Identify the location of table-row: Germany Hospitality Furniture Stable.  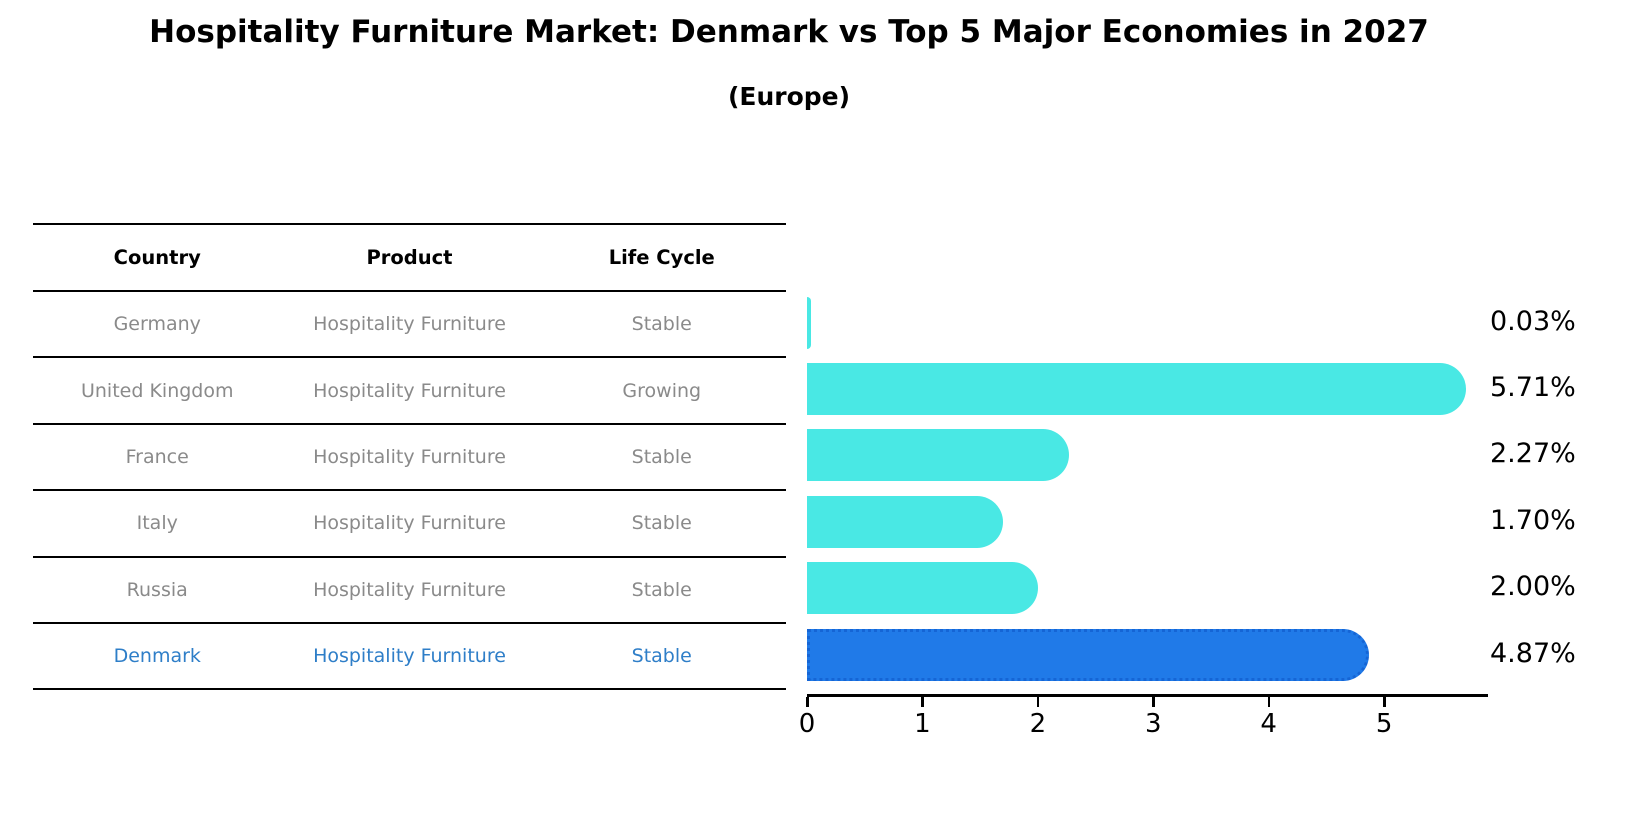
(409, 325).